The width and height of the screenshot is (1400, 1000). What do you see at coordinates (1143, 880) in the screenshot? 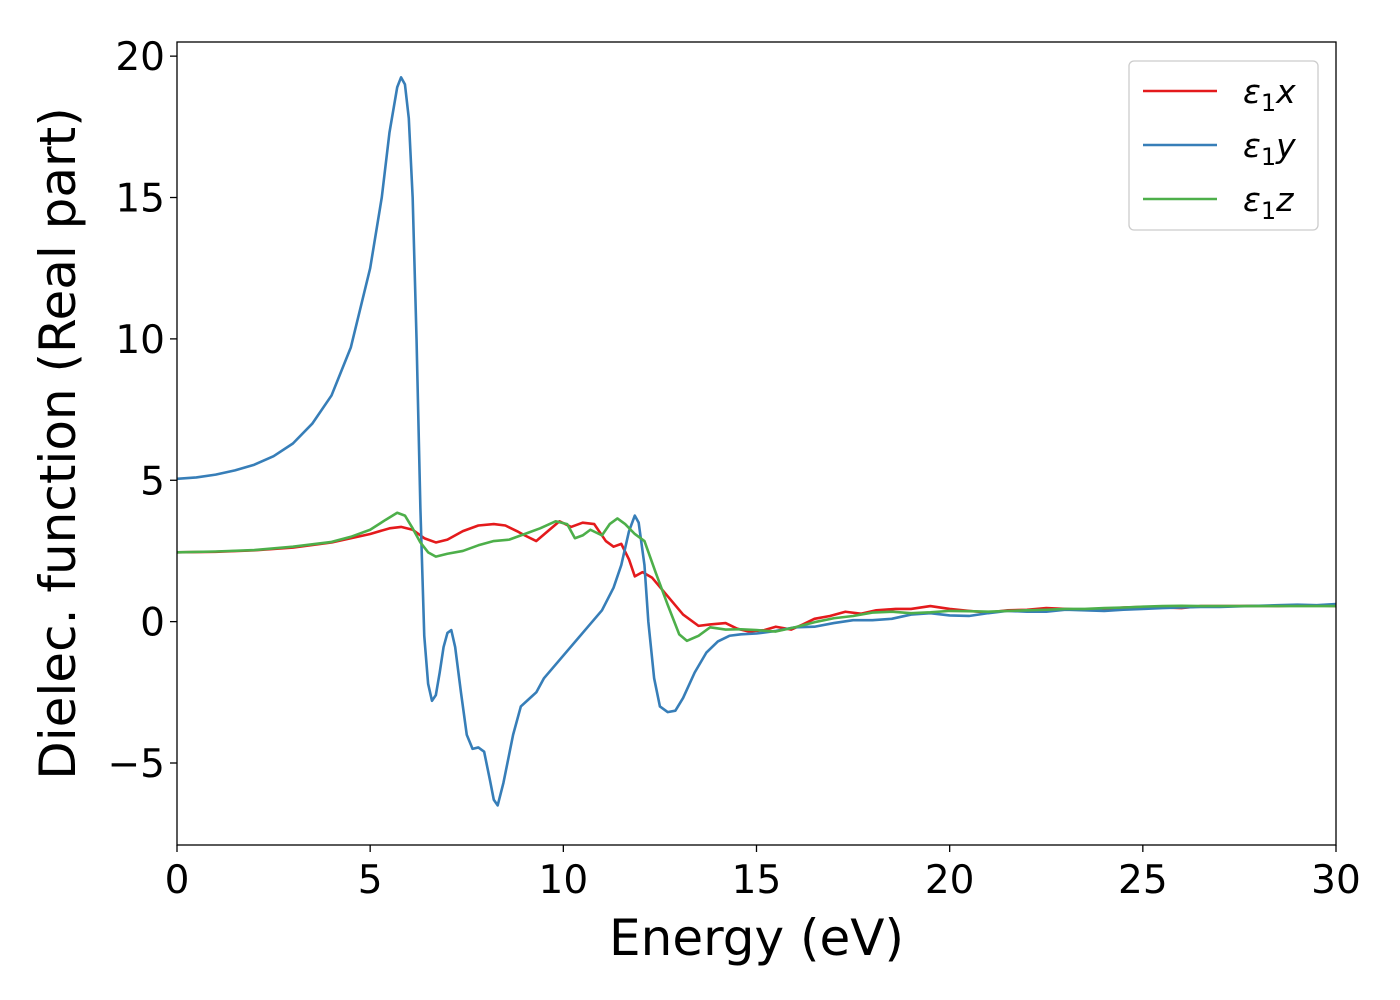
I see `x-tick-label: 25` at bounding box center [1143, 880].